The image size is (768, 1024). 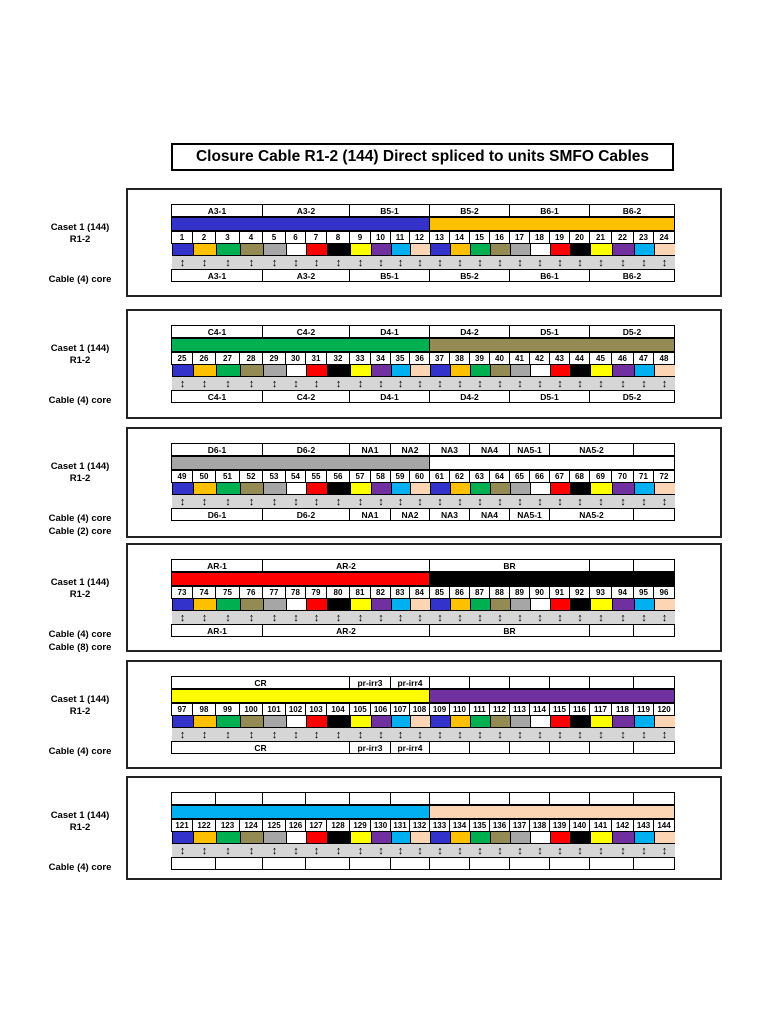 I want to click on fiber-number: 7, so click(x=316, y=237).